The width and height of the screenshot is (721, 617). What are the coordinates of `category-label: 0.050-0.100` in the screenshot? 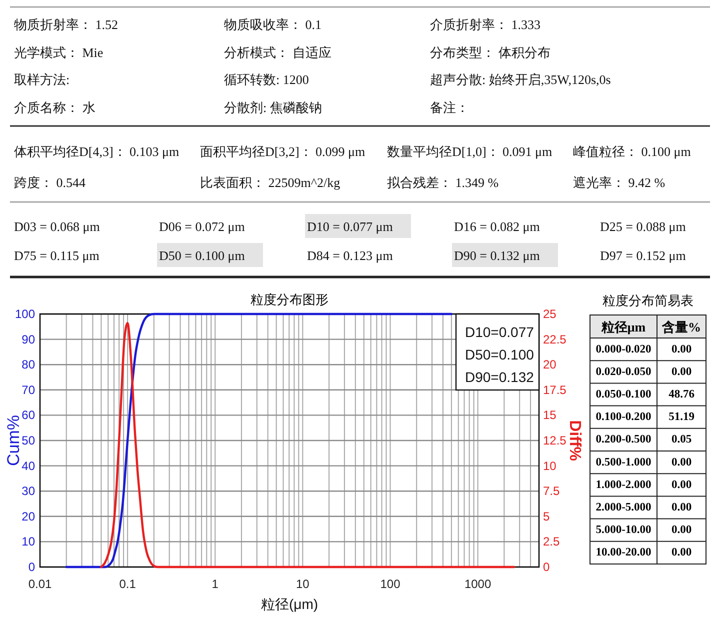 It's located at (624, 394).